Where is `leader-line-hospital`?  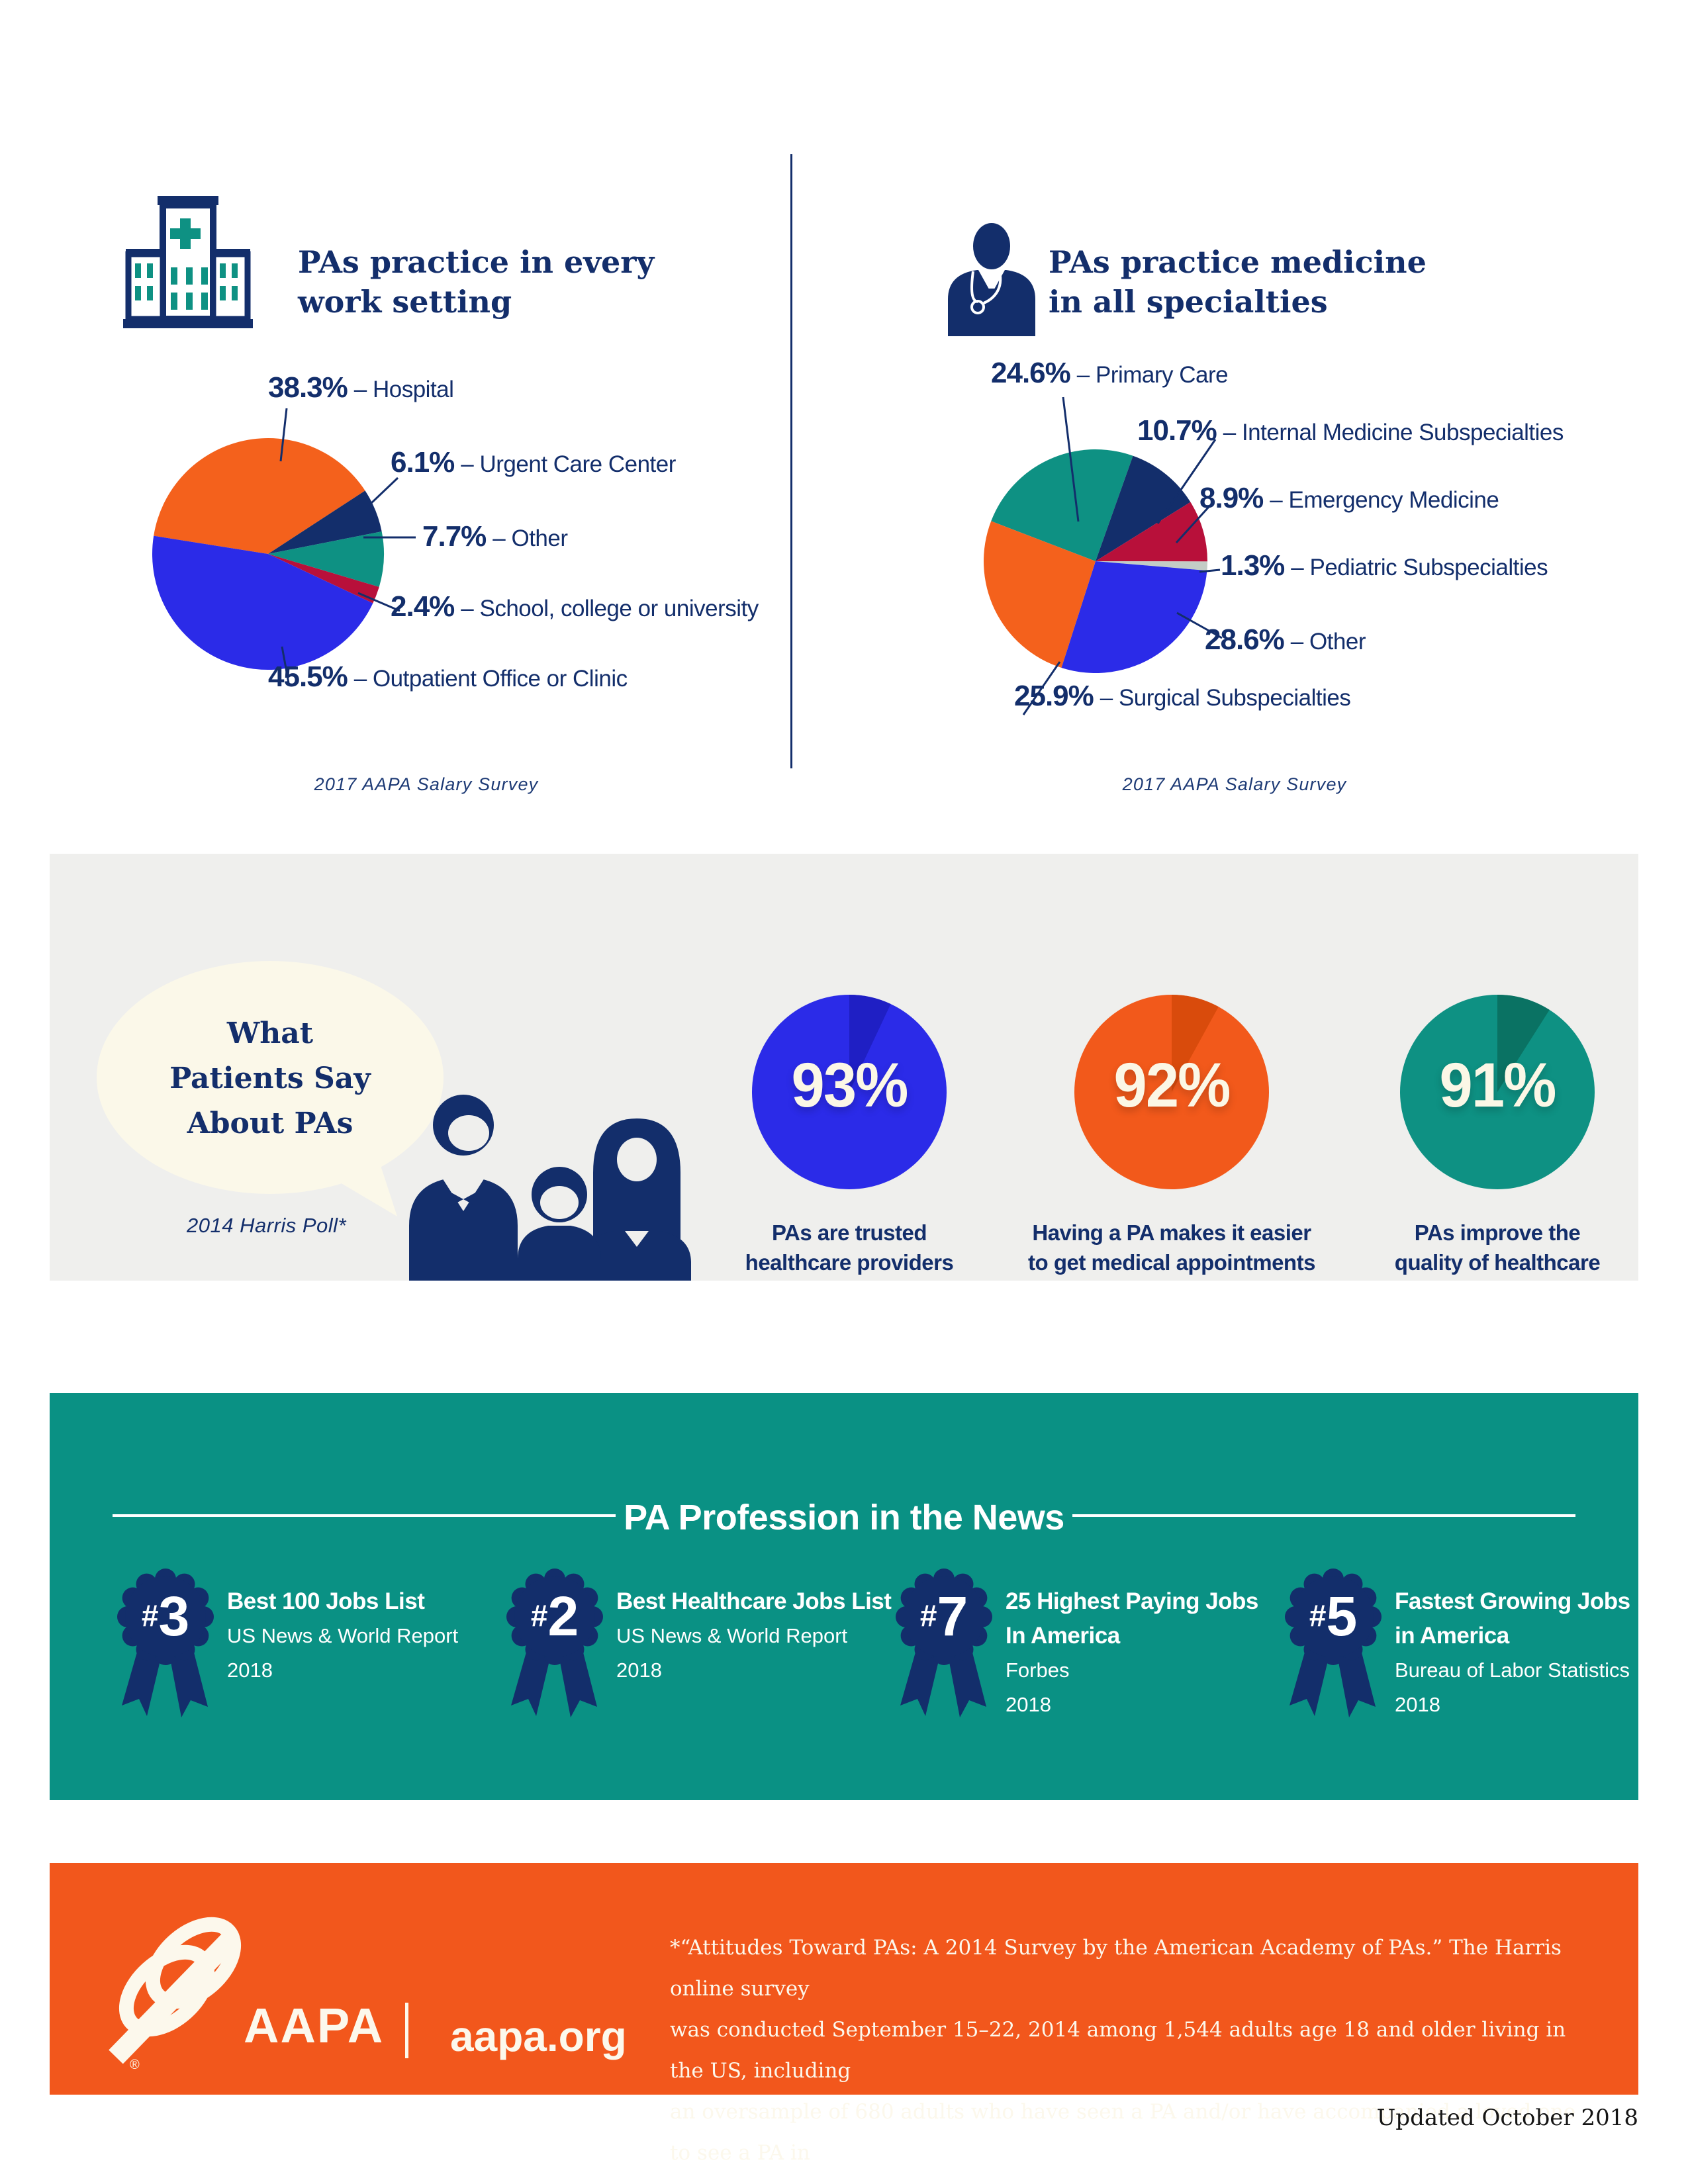 leader-line-hospital is located at coordinates (283, 435).